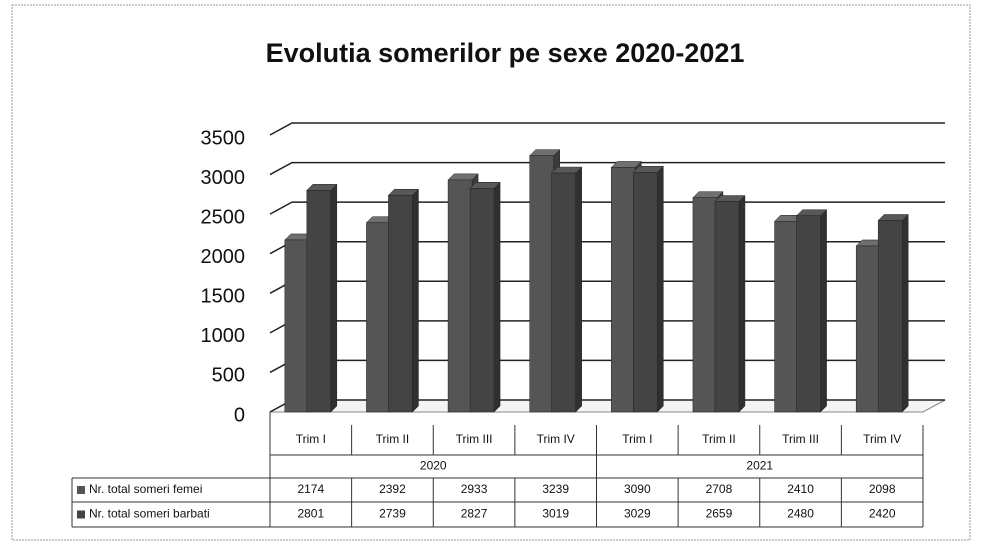 The height and width of the screenshot is (546, 981). I want to click on table-value: 2420, so click(882, 514).